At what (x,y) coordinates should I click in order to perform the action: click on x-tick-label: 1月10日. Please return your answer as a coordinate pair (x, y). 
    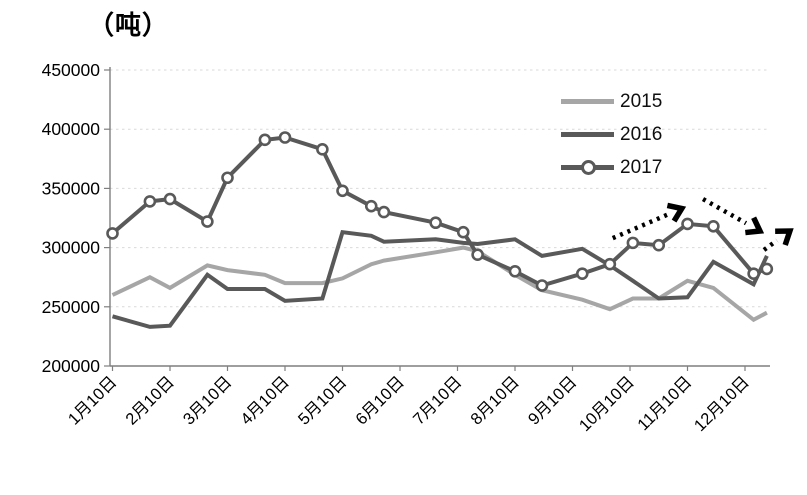
    Looking at the image, I should click on (93, 401).